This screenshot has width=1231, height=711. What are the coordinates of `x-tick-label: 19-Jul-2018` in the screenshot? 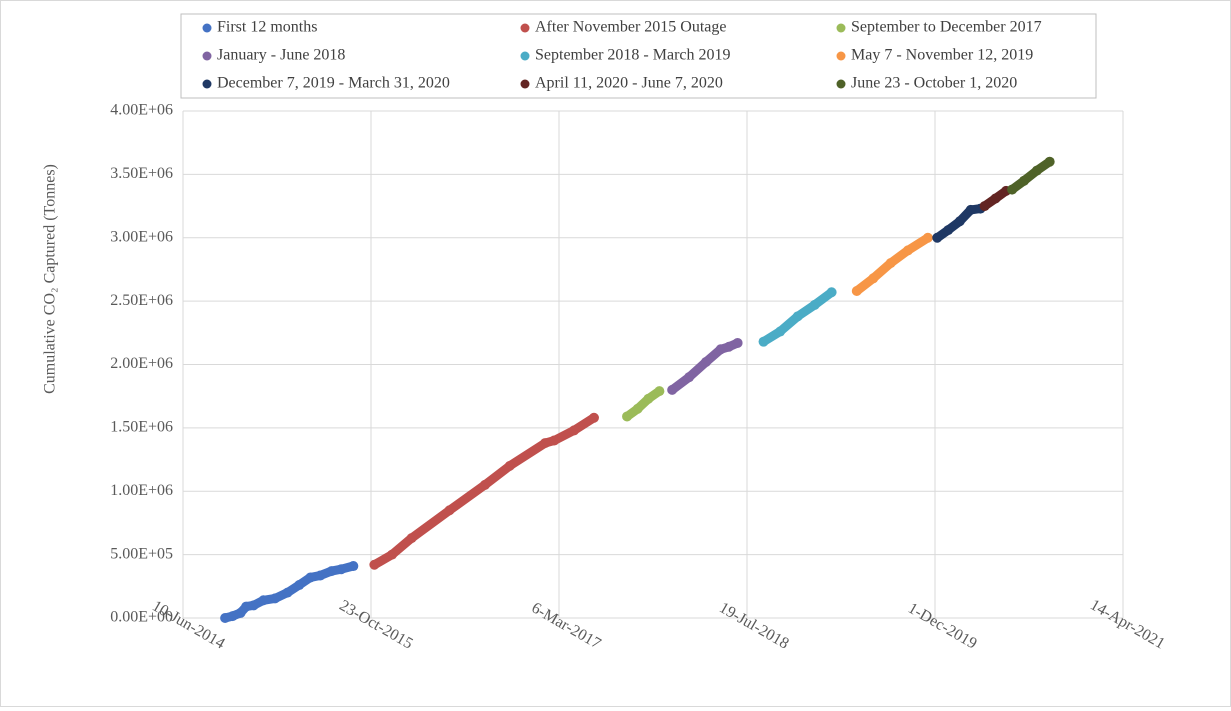 It's located at (753, 625).